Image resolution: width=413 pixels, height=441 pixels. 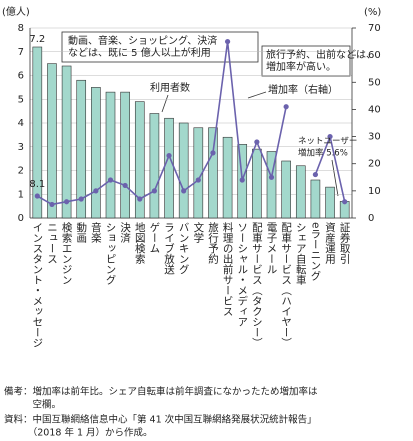 I want to click on annotation: 旅行予約、出前などは、, so click(x=321, y=54).